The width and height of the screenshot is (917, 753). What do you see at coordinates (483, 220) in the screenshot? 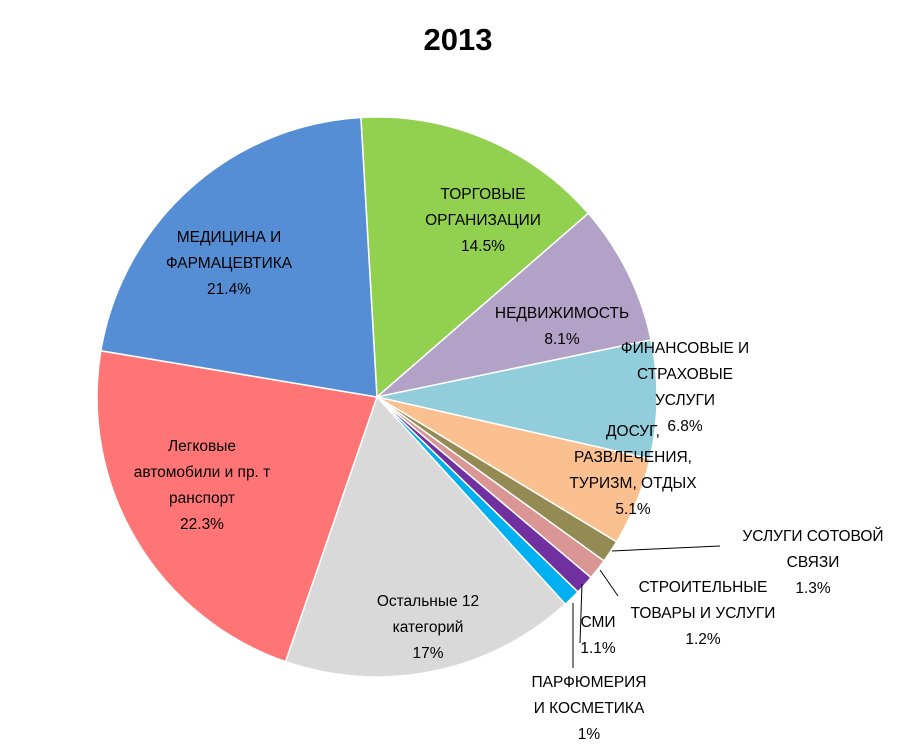
I see `slice-label-торговые-организации: ТОРГОВЫЕ ОРГАНИЗАЦИИ 14.5%` at bounding box center [483, 220].